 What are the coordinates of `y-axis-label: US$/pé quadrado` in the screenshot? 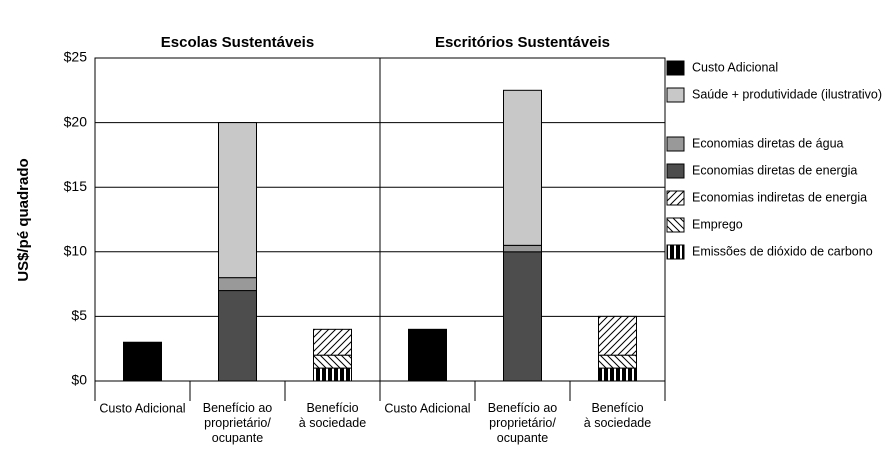 It's located at (23, 219).